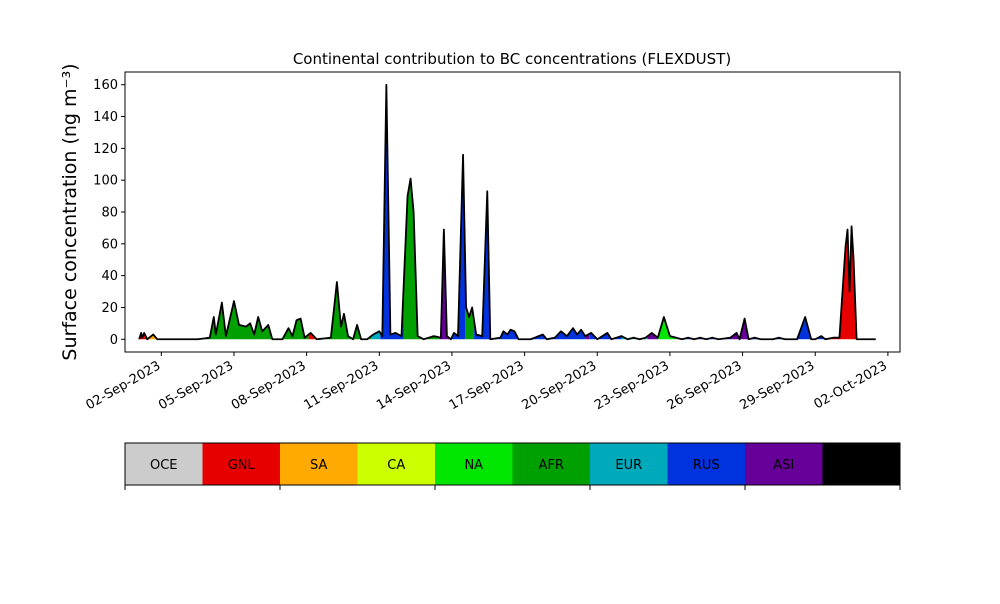  What do you see at coordinates (105, 85) in the screenshot?
I see `y-tick-label: 160` at bounding box center [105, 85].